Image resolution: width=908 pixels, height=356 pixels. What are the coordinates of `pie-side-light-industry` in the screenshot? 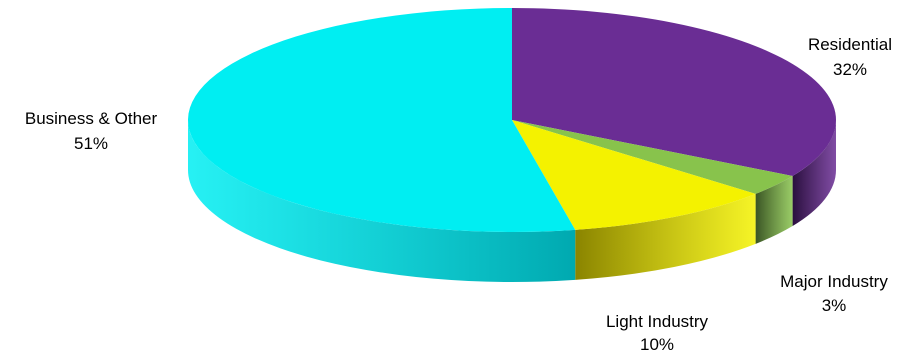 It's located at (665, 236).